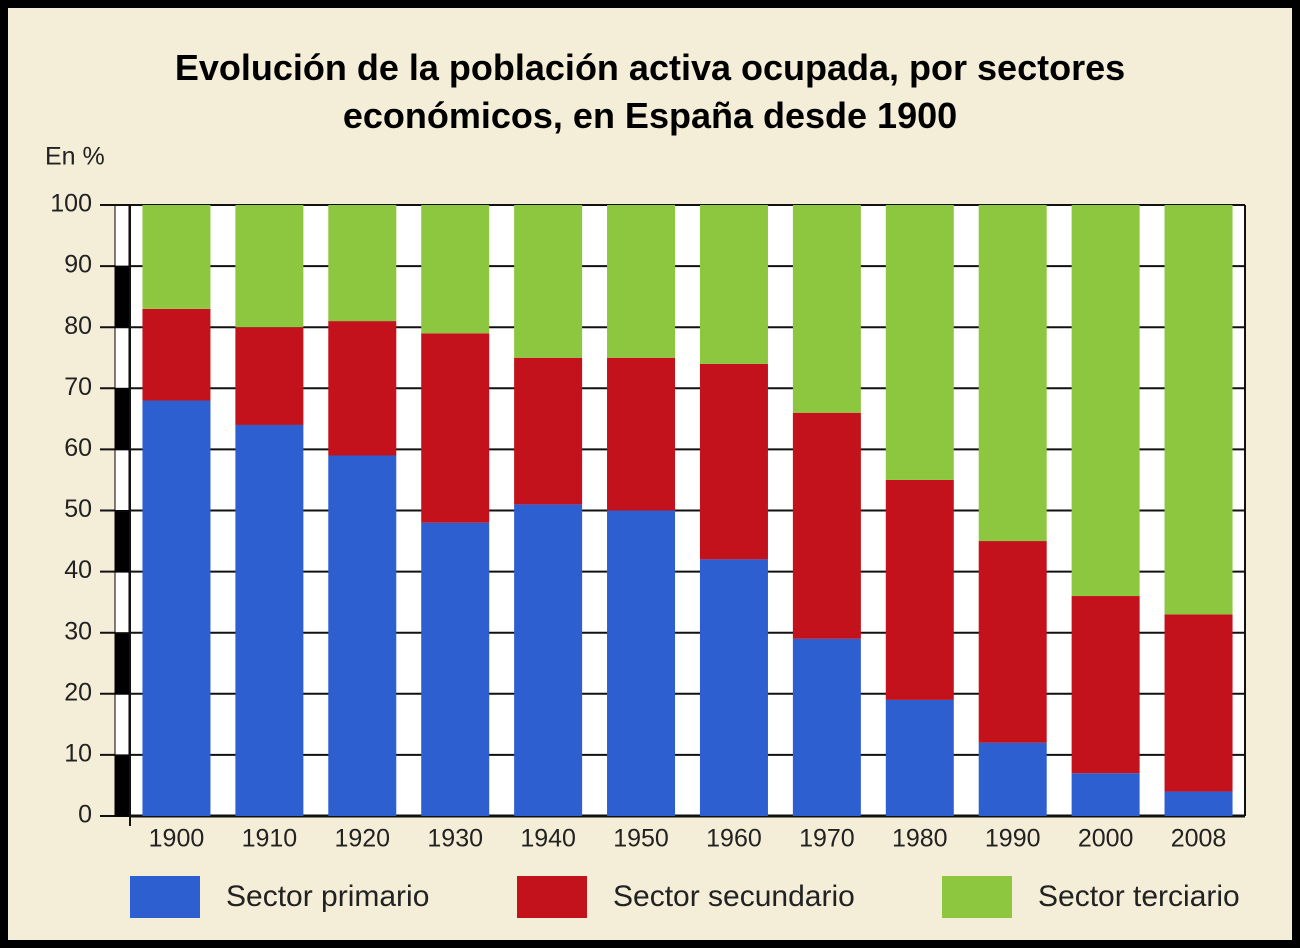 This screenshot has width=1300, height=948. What do you see at coordinates (85, 815) in the screenshot?
I see `y-tick-label: 0` at bounding box center [85, 815].